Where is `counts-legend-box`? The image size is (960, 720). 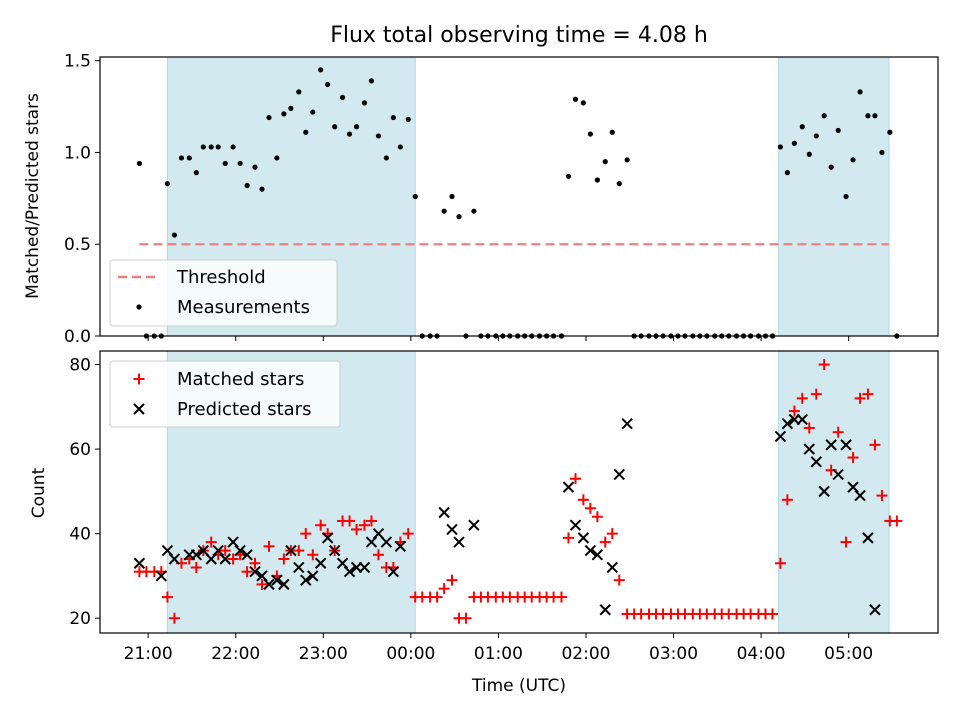 counts-legend-box is located at coordinates (225, 394).